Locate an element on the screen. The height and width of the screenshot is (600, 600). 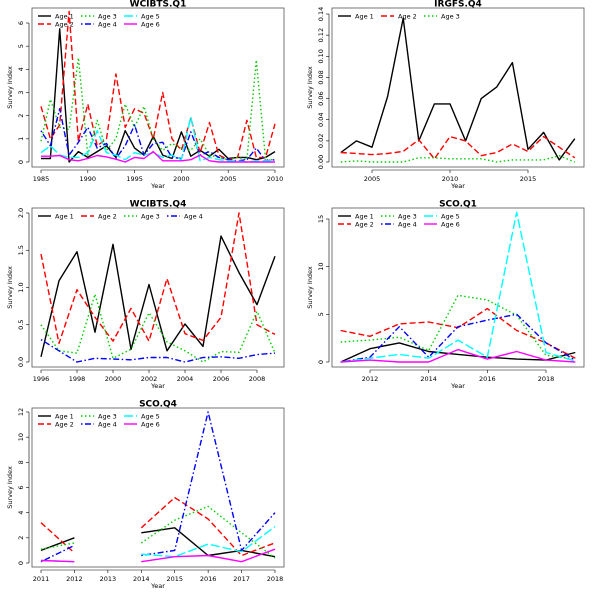
y-tick-label: 0.0 is located at coordinates (21, 362).